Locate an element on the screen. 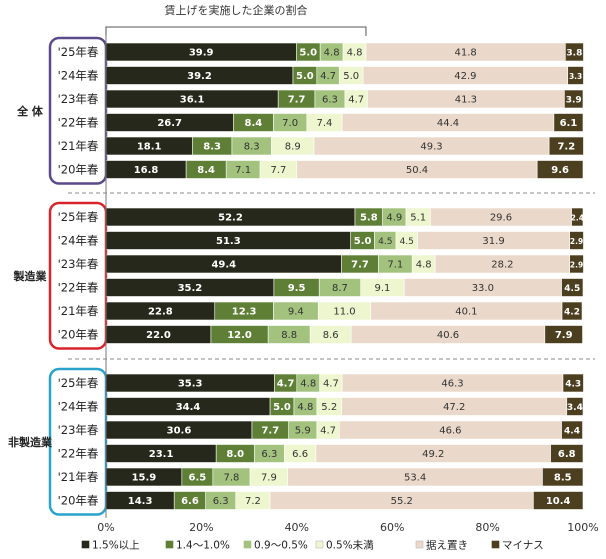 This screenshot has height=559, width=606. bar-row: '20年春 22.0 12.0 8.8 8.6 40.6 7.9 is located at coordinates (320, 334).